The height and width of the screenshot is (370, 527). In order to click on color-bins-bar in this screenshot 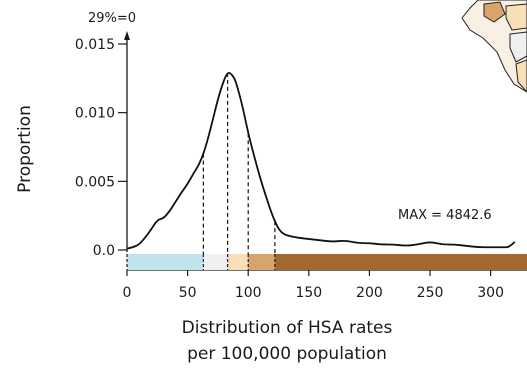, I will do `click(326, 262)`.